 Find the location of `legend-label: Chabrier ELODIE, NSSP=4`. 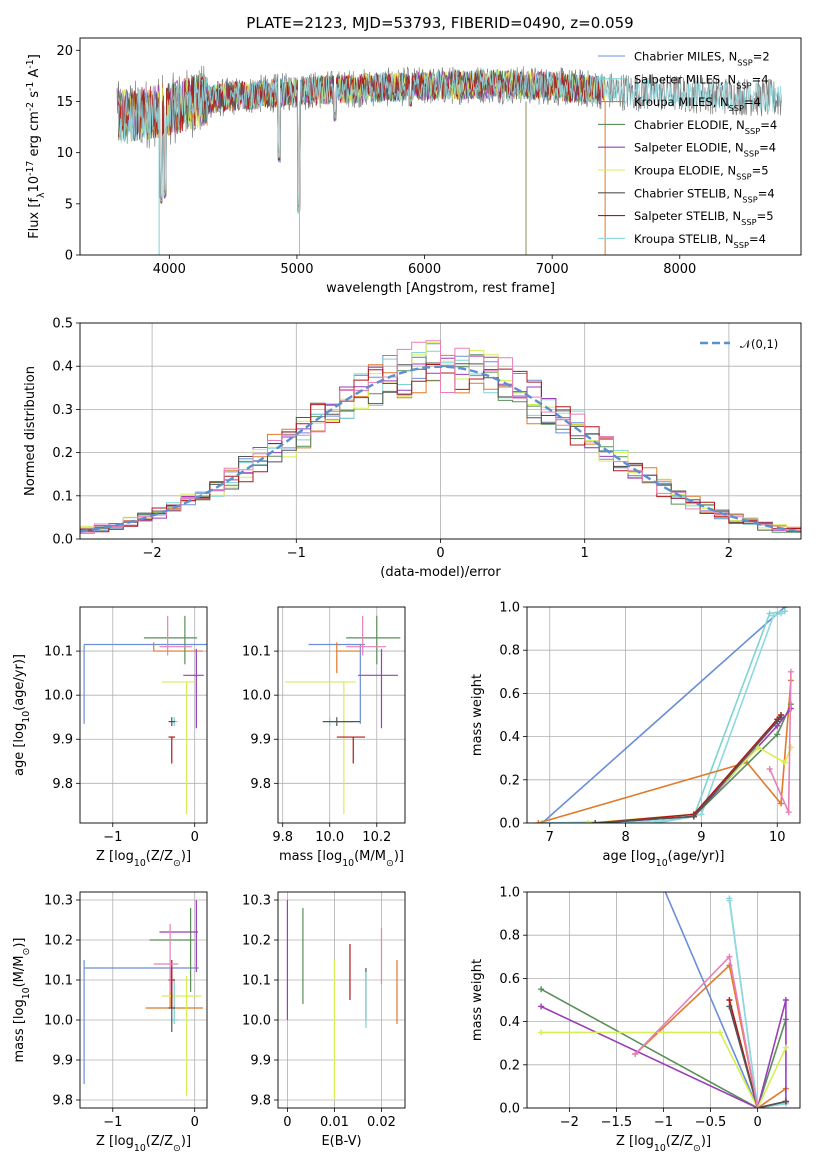

legend-label: Chabrier ELODIE, NSSP=4 is located at coordinates (705, 127).